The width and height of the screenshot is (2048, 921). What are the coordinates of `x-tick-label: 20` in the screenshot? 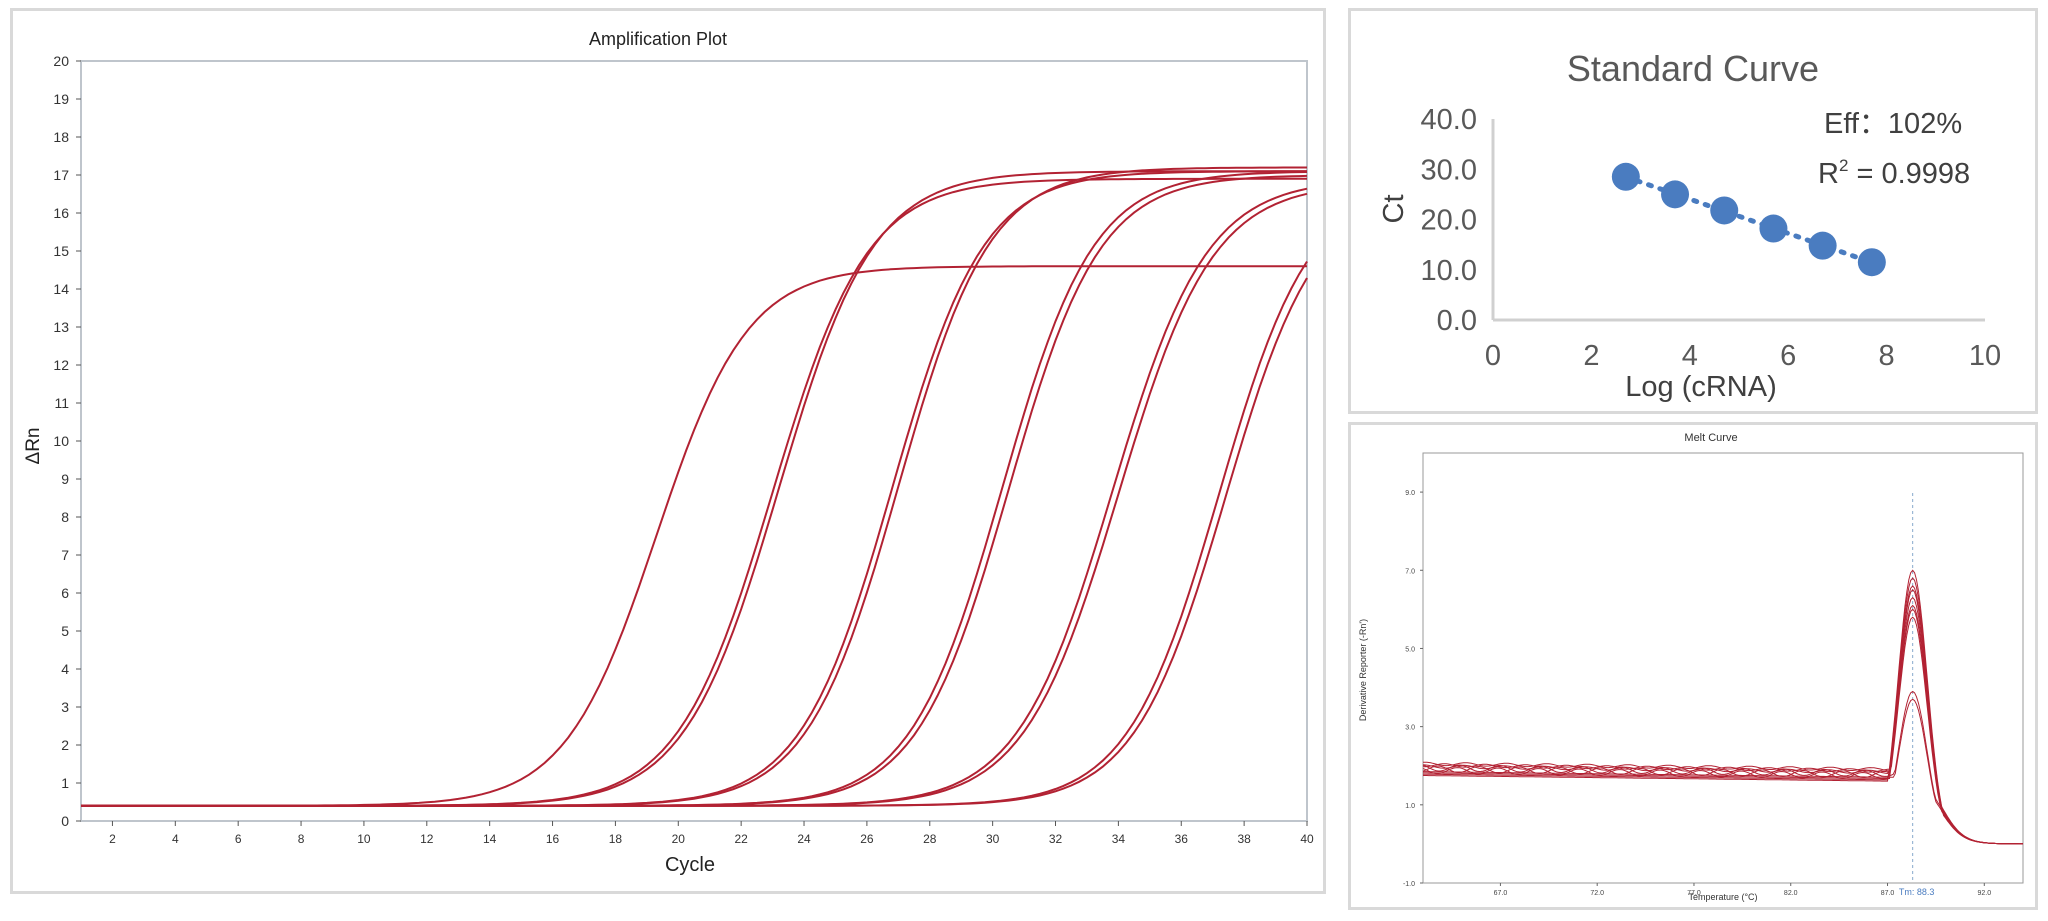 It's located at (679, 839).